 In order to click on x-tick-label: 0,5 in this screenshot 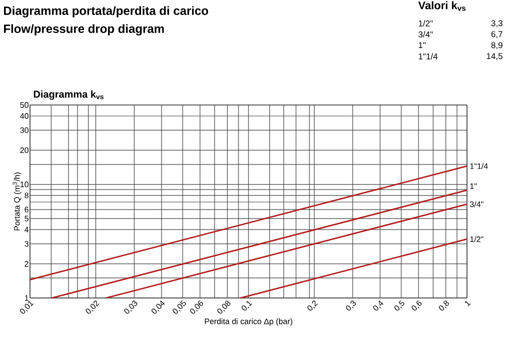, I will do `click(399, 305)`.